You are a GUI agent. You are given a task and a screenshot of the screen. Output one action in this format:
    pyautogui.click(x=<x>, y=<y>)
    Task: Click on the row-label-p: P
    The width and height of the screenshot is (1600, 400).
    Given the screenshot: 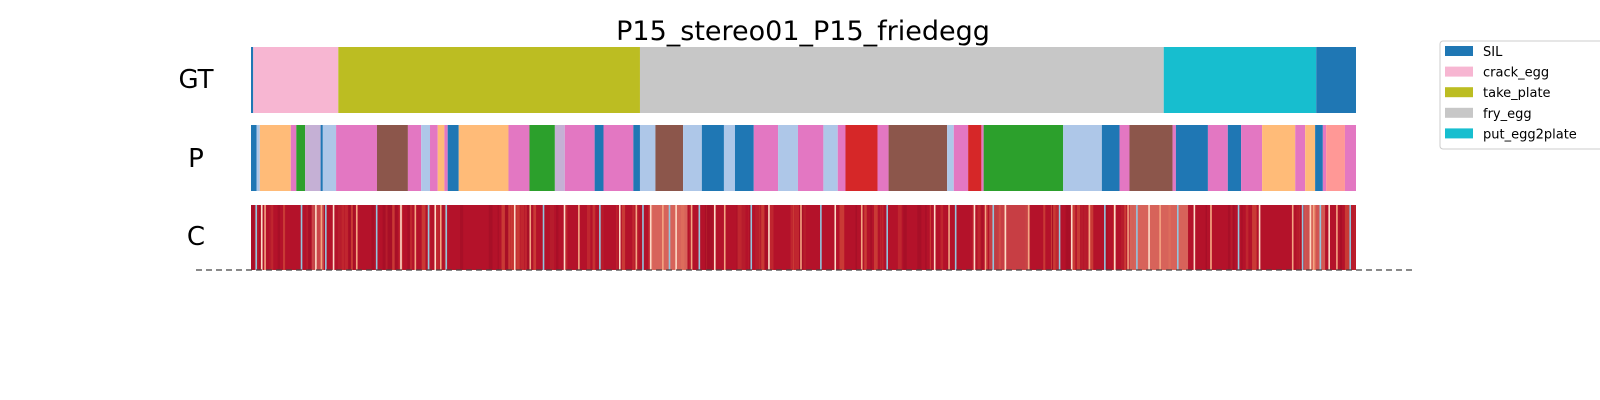 What is the action you would take?
    pyautogui.click(x=196, y=159)
    